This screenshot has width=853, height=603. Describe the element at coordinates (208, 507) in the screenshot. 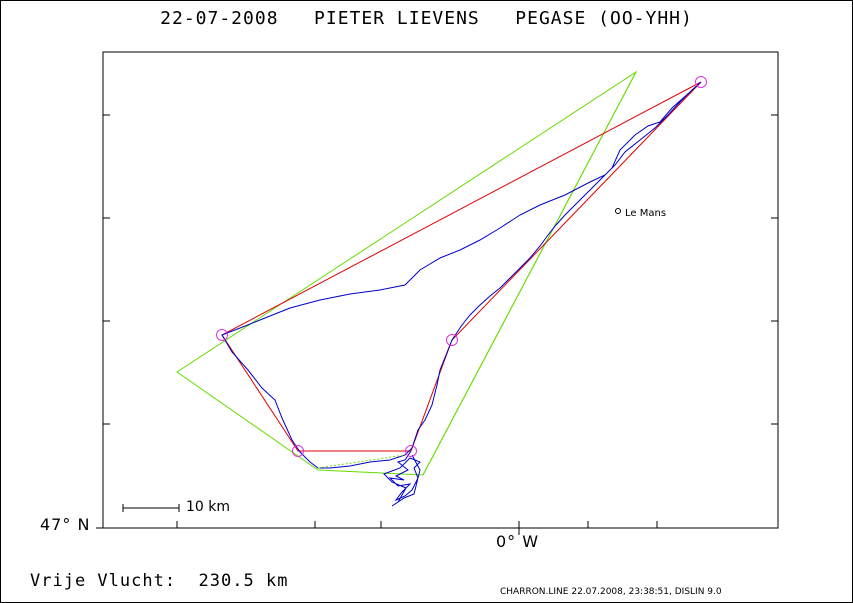

I see `scale-label: 10 km` at that location.